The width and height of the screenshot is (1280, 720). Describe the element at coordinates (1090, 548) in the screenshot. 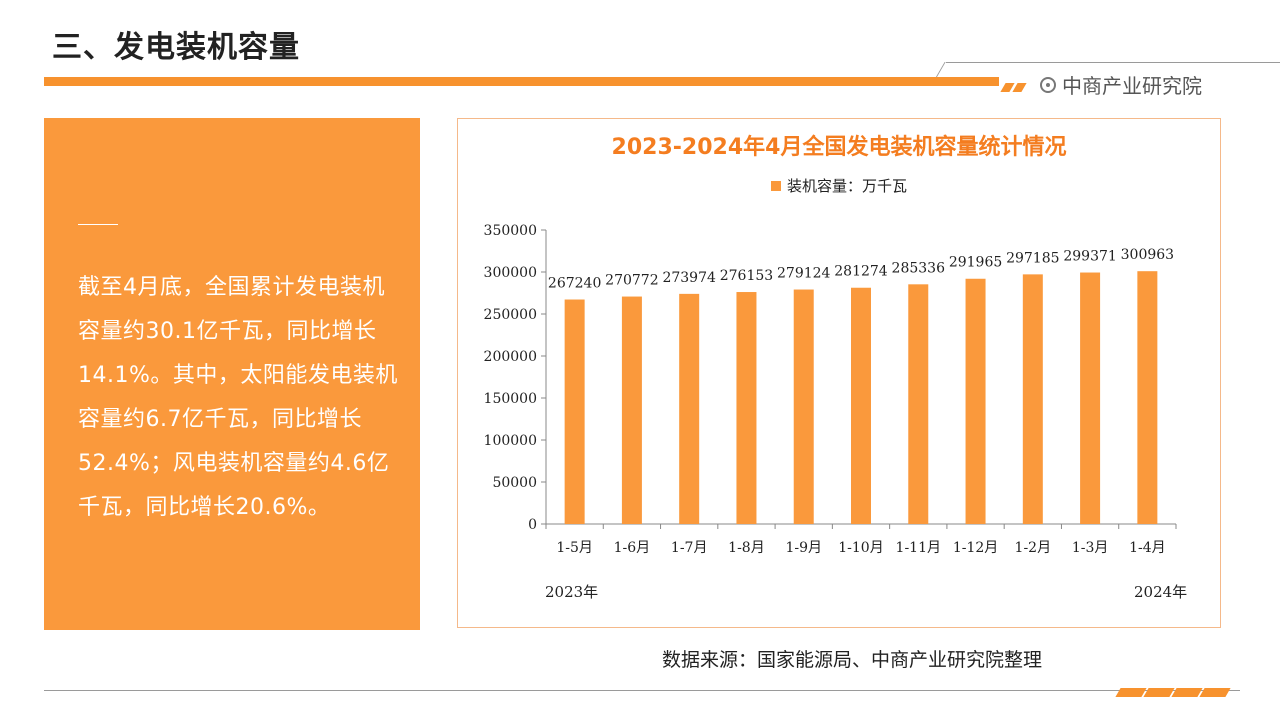

I see `x-tick-label: 1-3月` at that location.